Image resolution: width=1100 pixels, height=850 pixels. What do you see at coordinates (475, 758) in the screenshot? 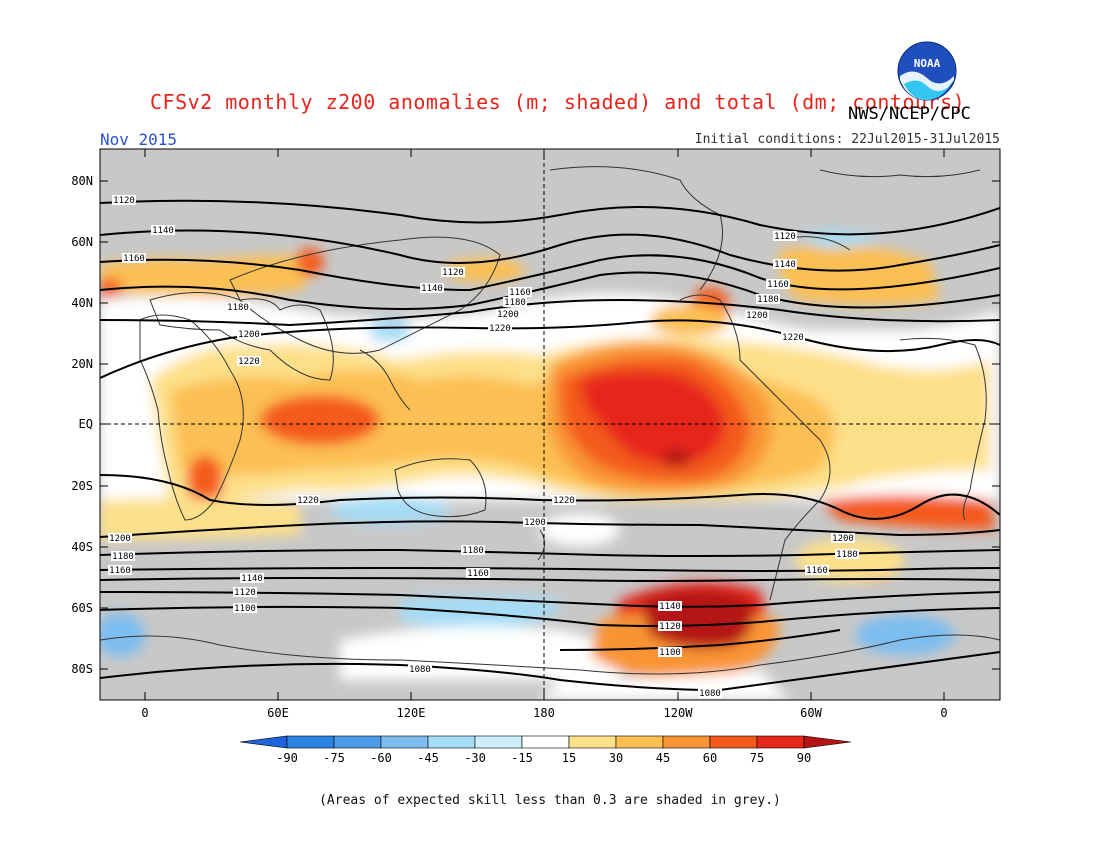
I see `colorbar-tick-label: -30` at bounding box center [475, 758].